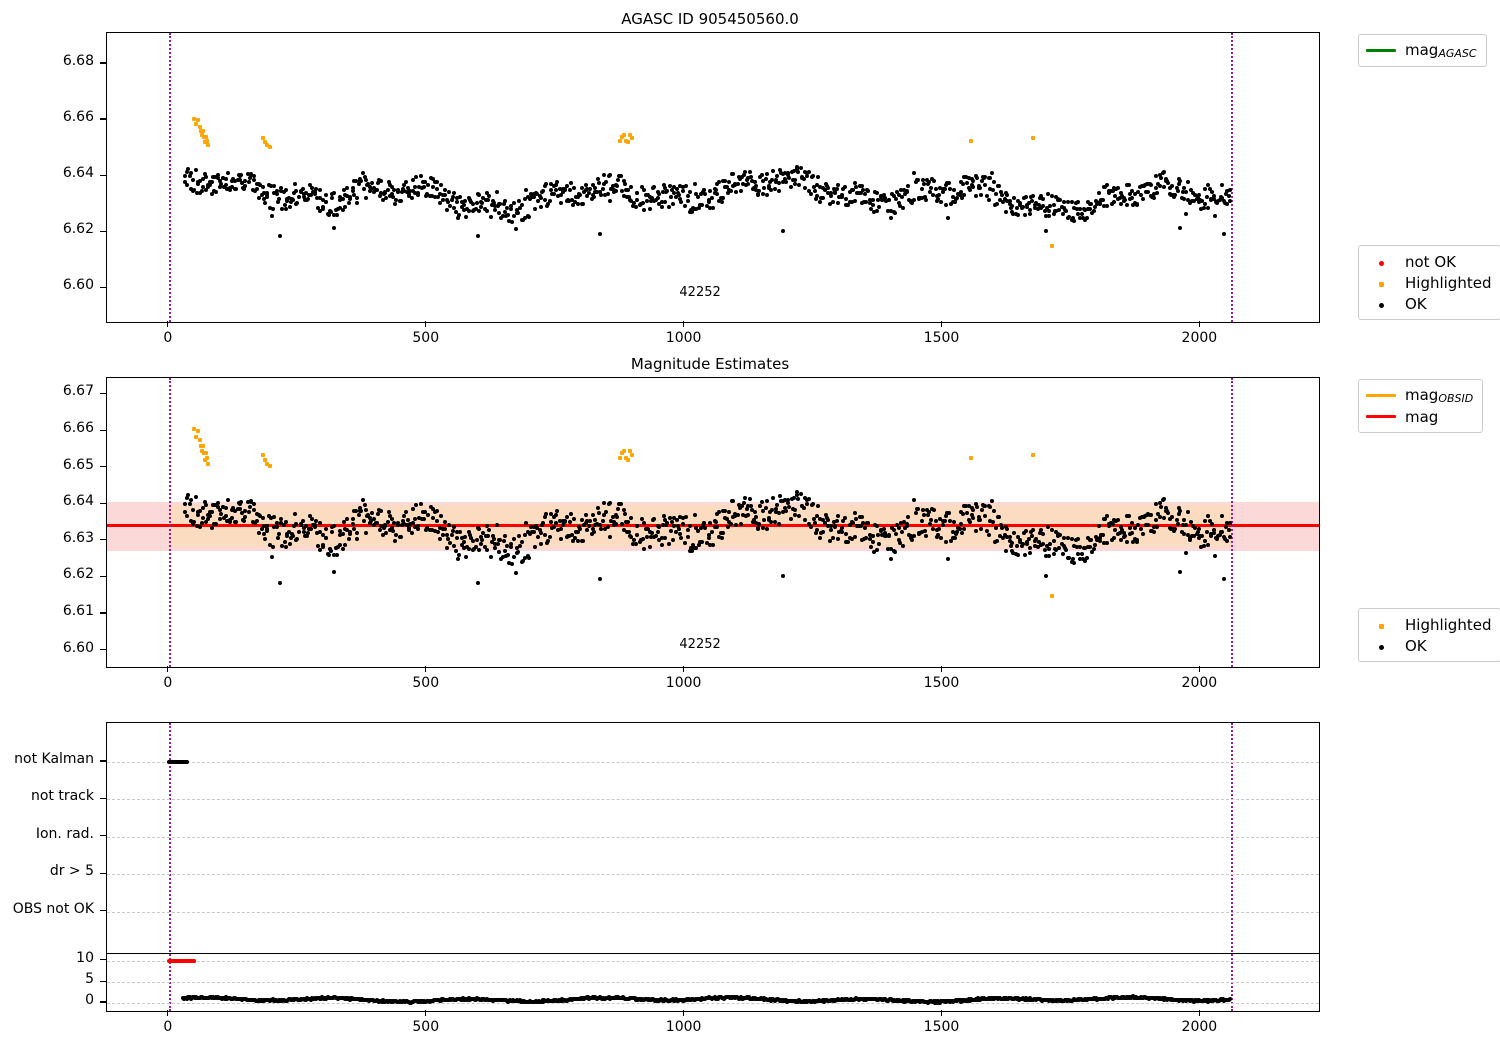  I want to click on obsid-start-line-top, so click(169, 177).